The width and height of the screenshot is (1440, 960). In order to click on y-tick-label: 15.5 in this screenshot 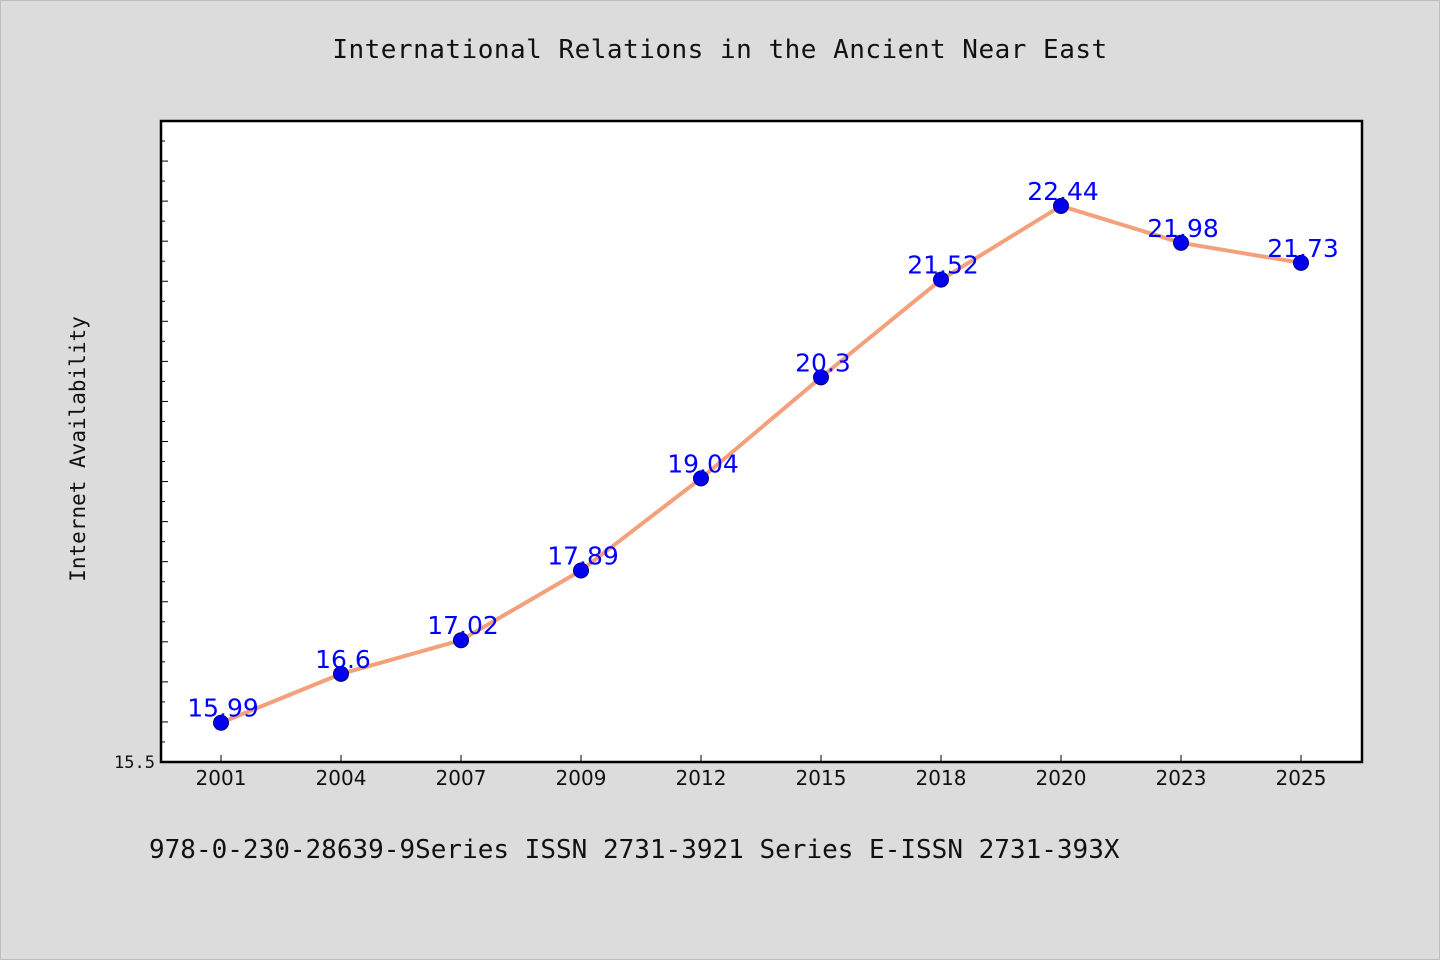, I will do `click(134, 763)`.